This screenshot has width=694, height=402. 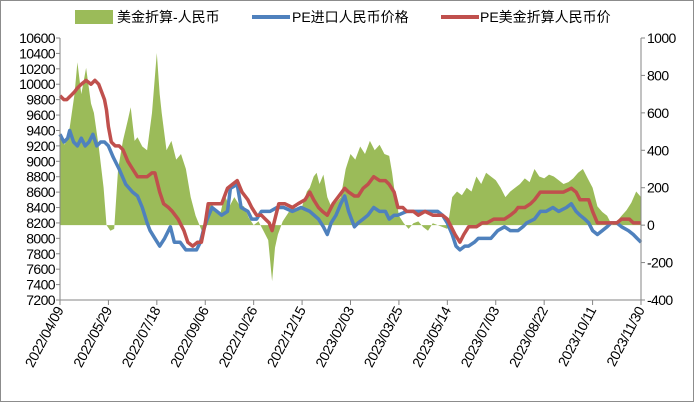 I want to click on left-tick-label: 9000, so click(x=41, y=161).